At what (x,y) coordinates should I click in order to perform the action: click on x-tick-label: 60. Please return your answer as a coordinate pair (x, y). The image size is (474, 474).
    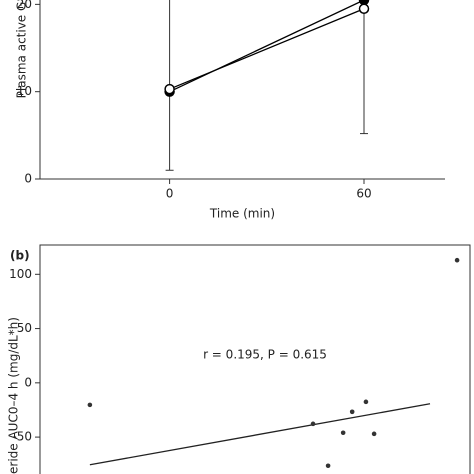
    Looking at the image, I should click on (363, 194).